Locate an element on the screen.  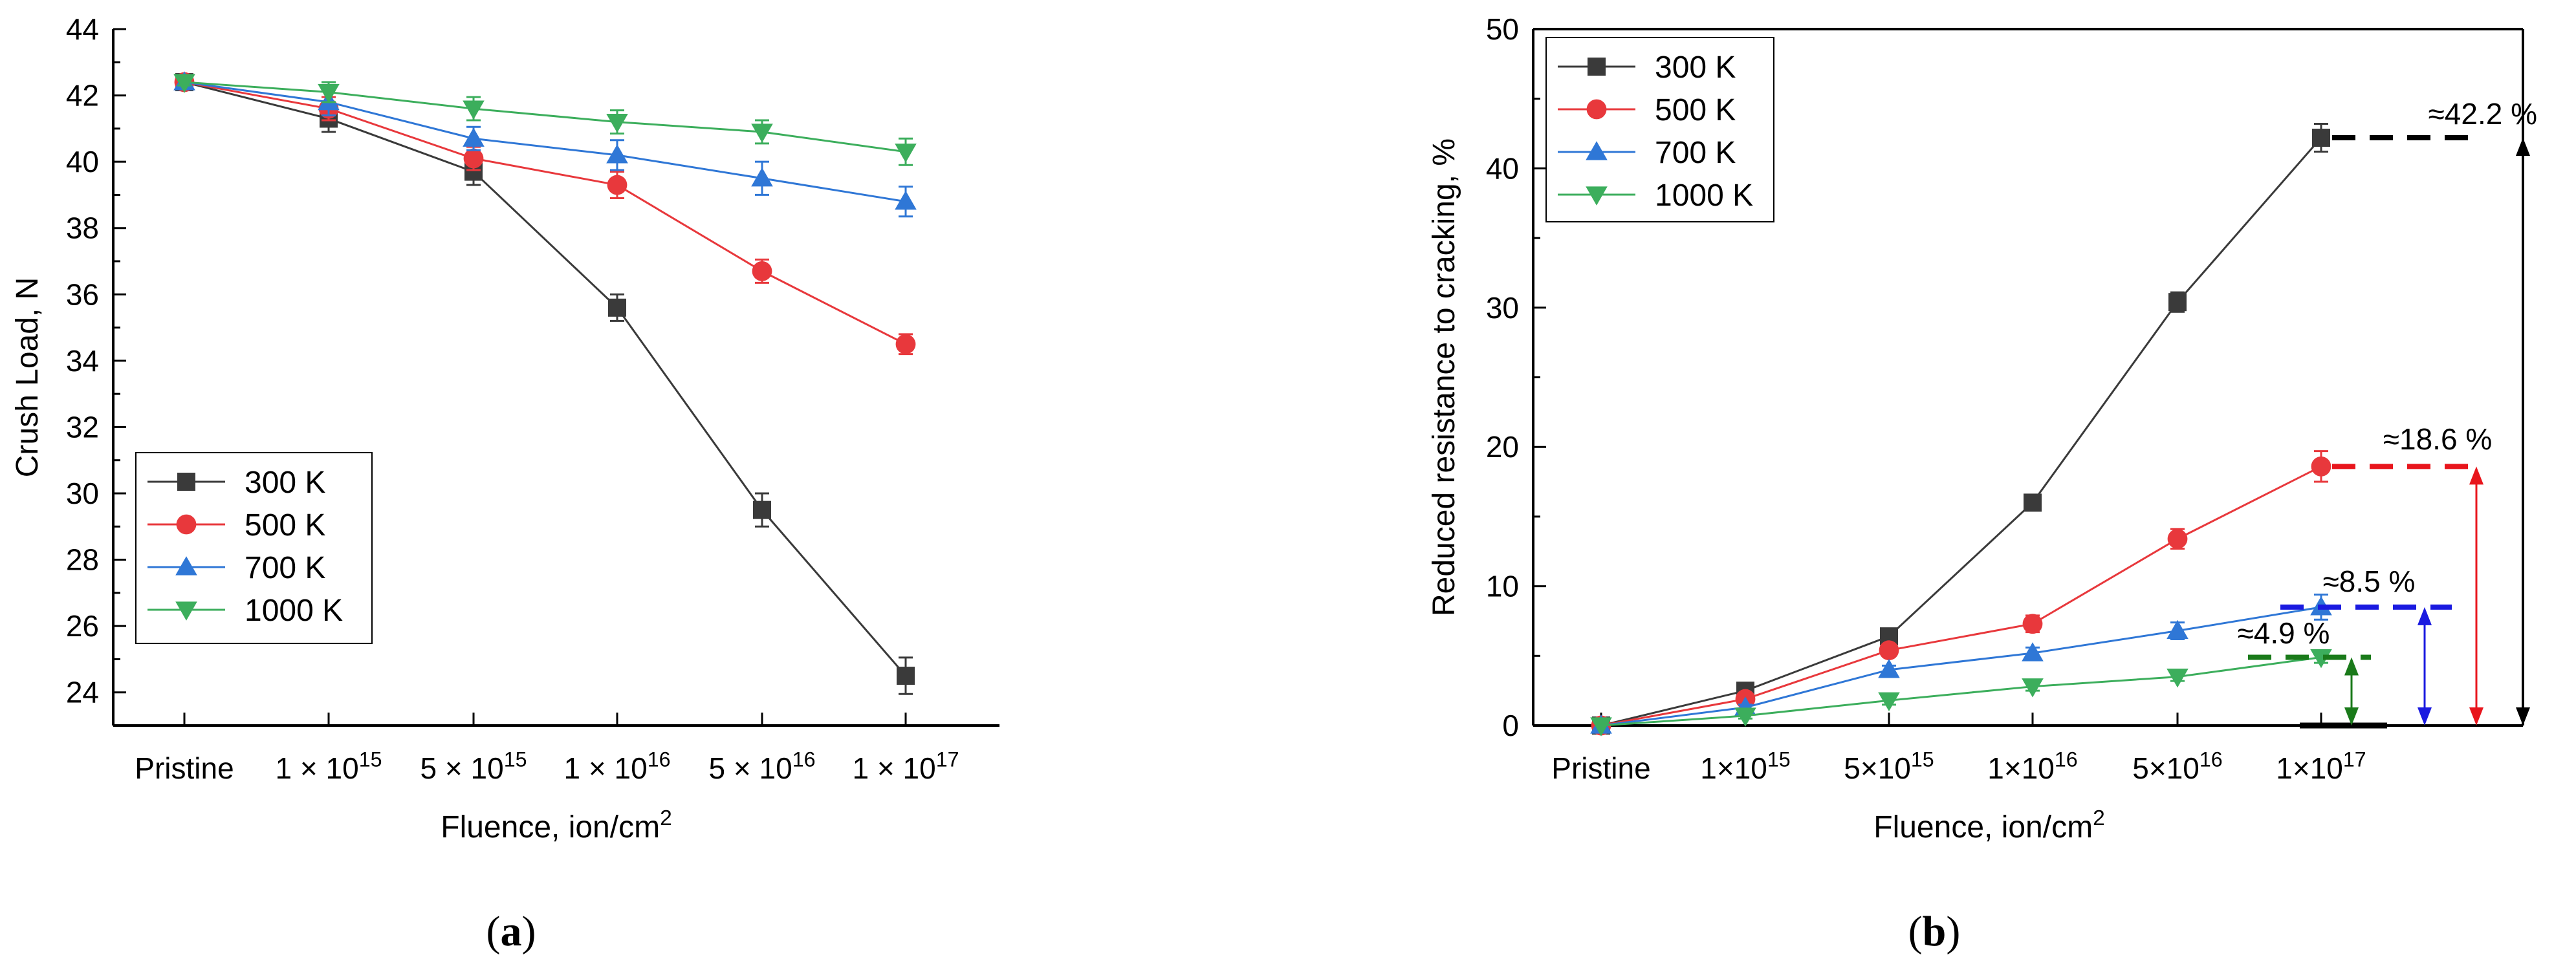
x-tick-label: 1 × 10¹⁷ is located at coordinates (906, 766).